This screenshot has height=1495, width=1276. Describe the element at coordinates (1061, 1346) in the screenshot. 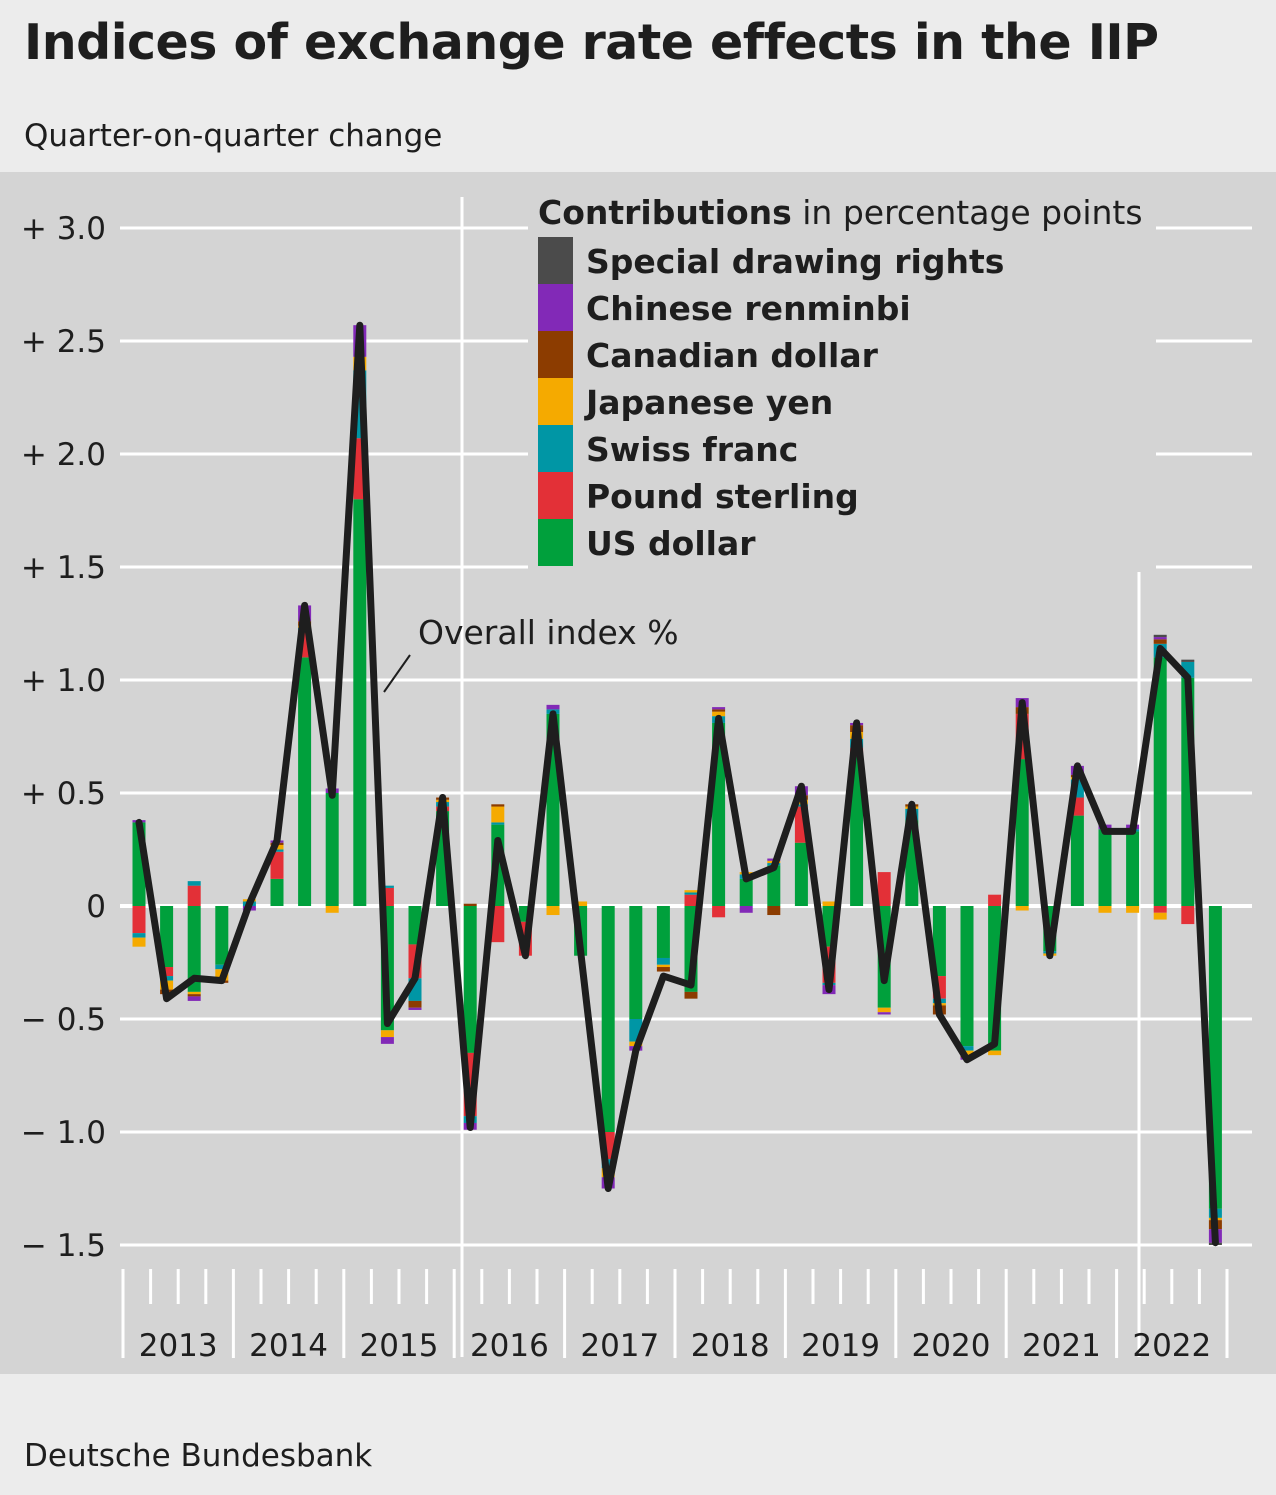

I see `year-label: 2021` at that location.